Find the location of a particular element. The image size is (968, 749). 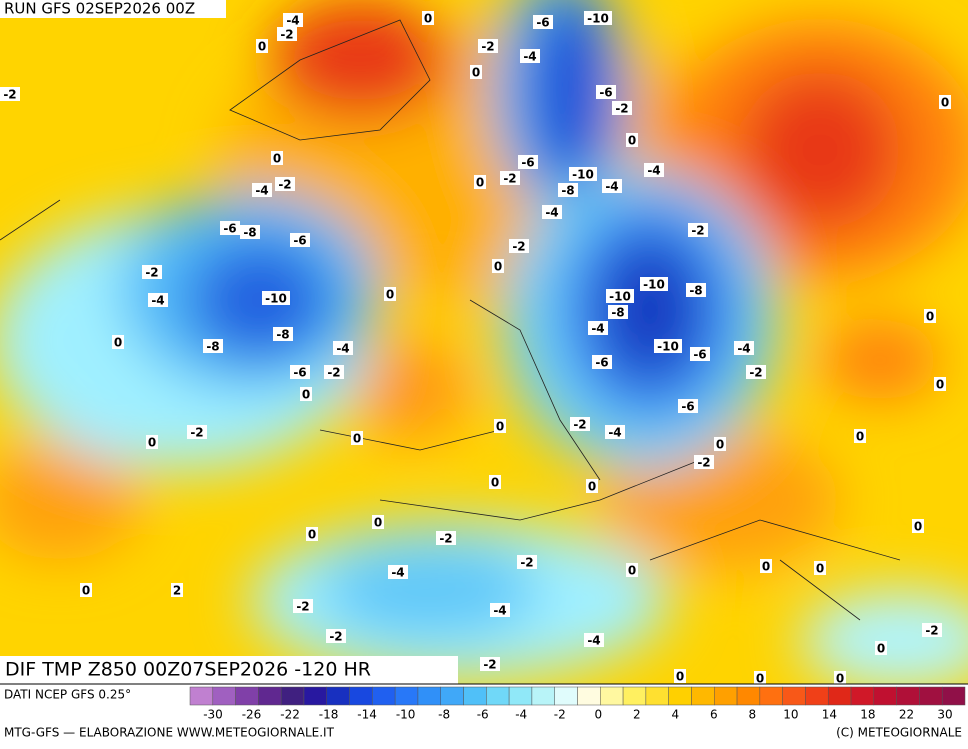

footer-right: (C) METEOGIORNALE is located at coordinates (899, 733).